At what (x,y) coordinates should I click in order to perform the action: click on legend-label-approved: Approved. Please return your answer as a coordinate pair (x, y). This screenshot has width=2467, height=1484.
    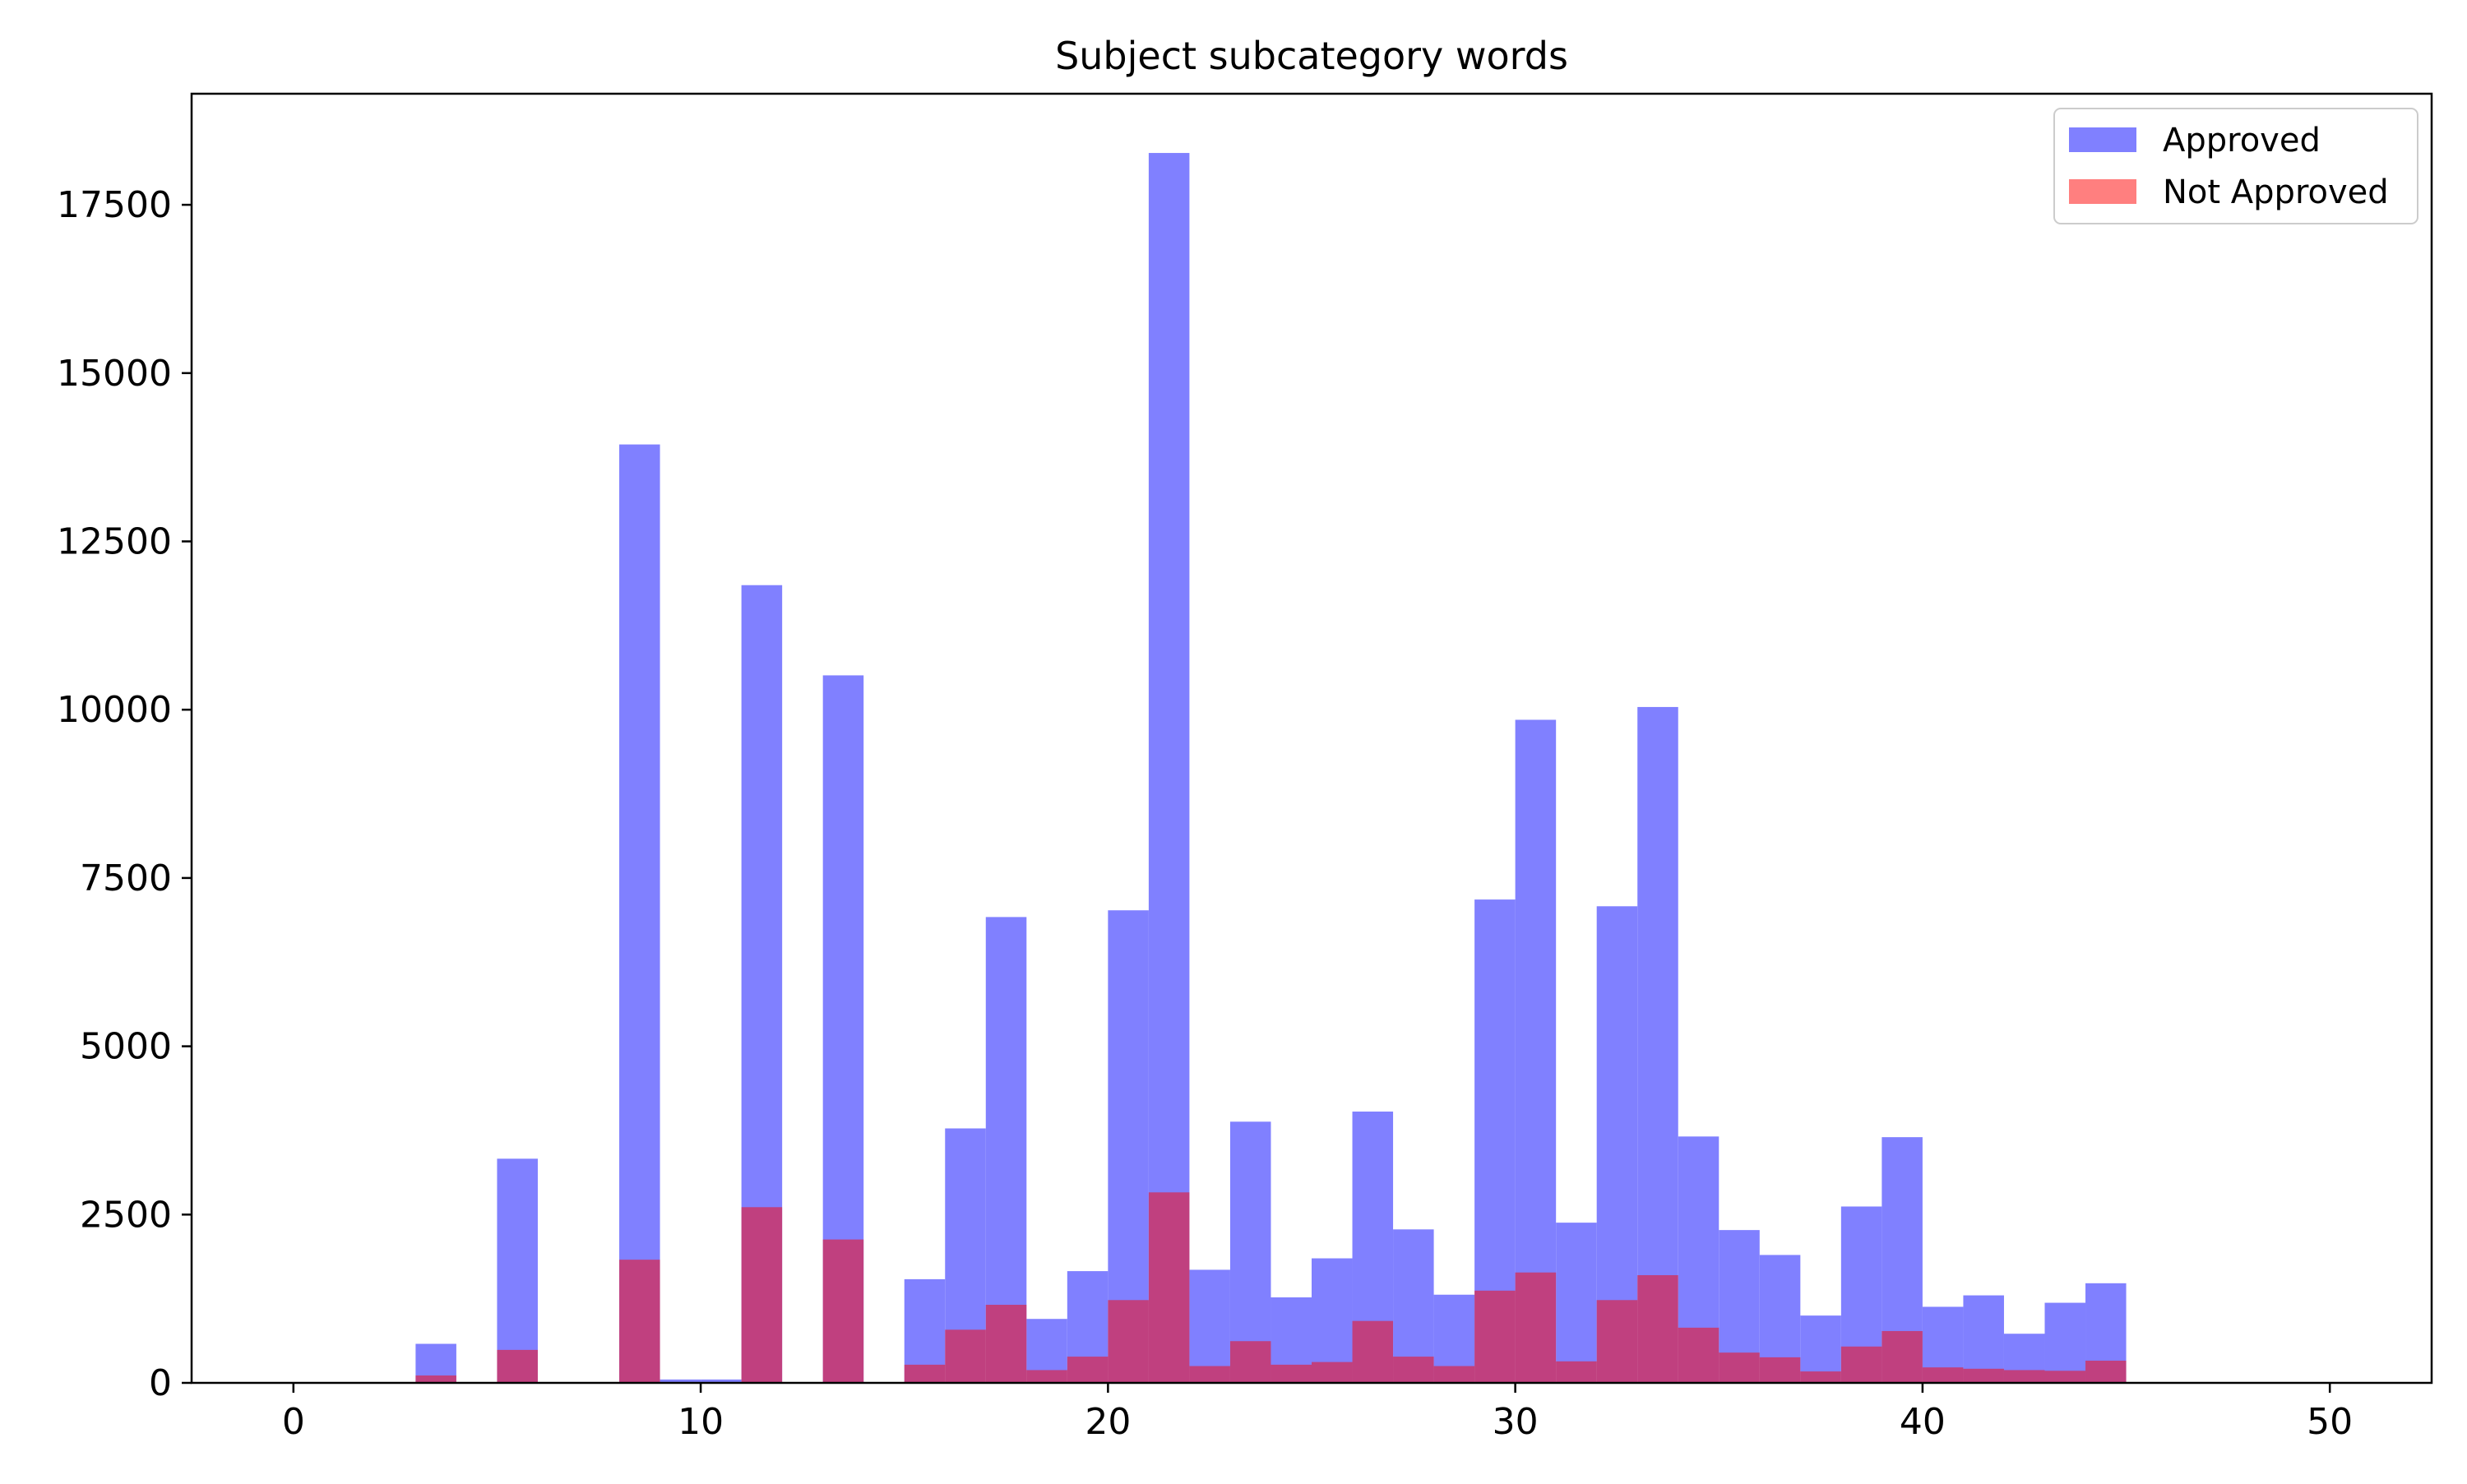
    Looking at the image, I should click on (2242, 140).